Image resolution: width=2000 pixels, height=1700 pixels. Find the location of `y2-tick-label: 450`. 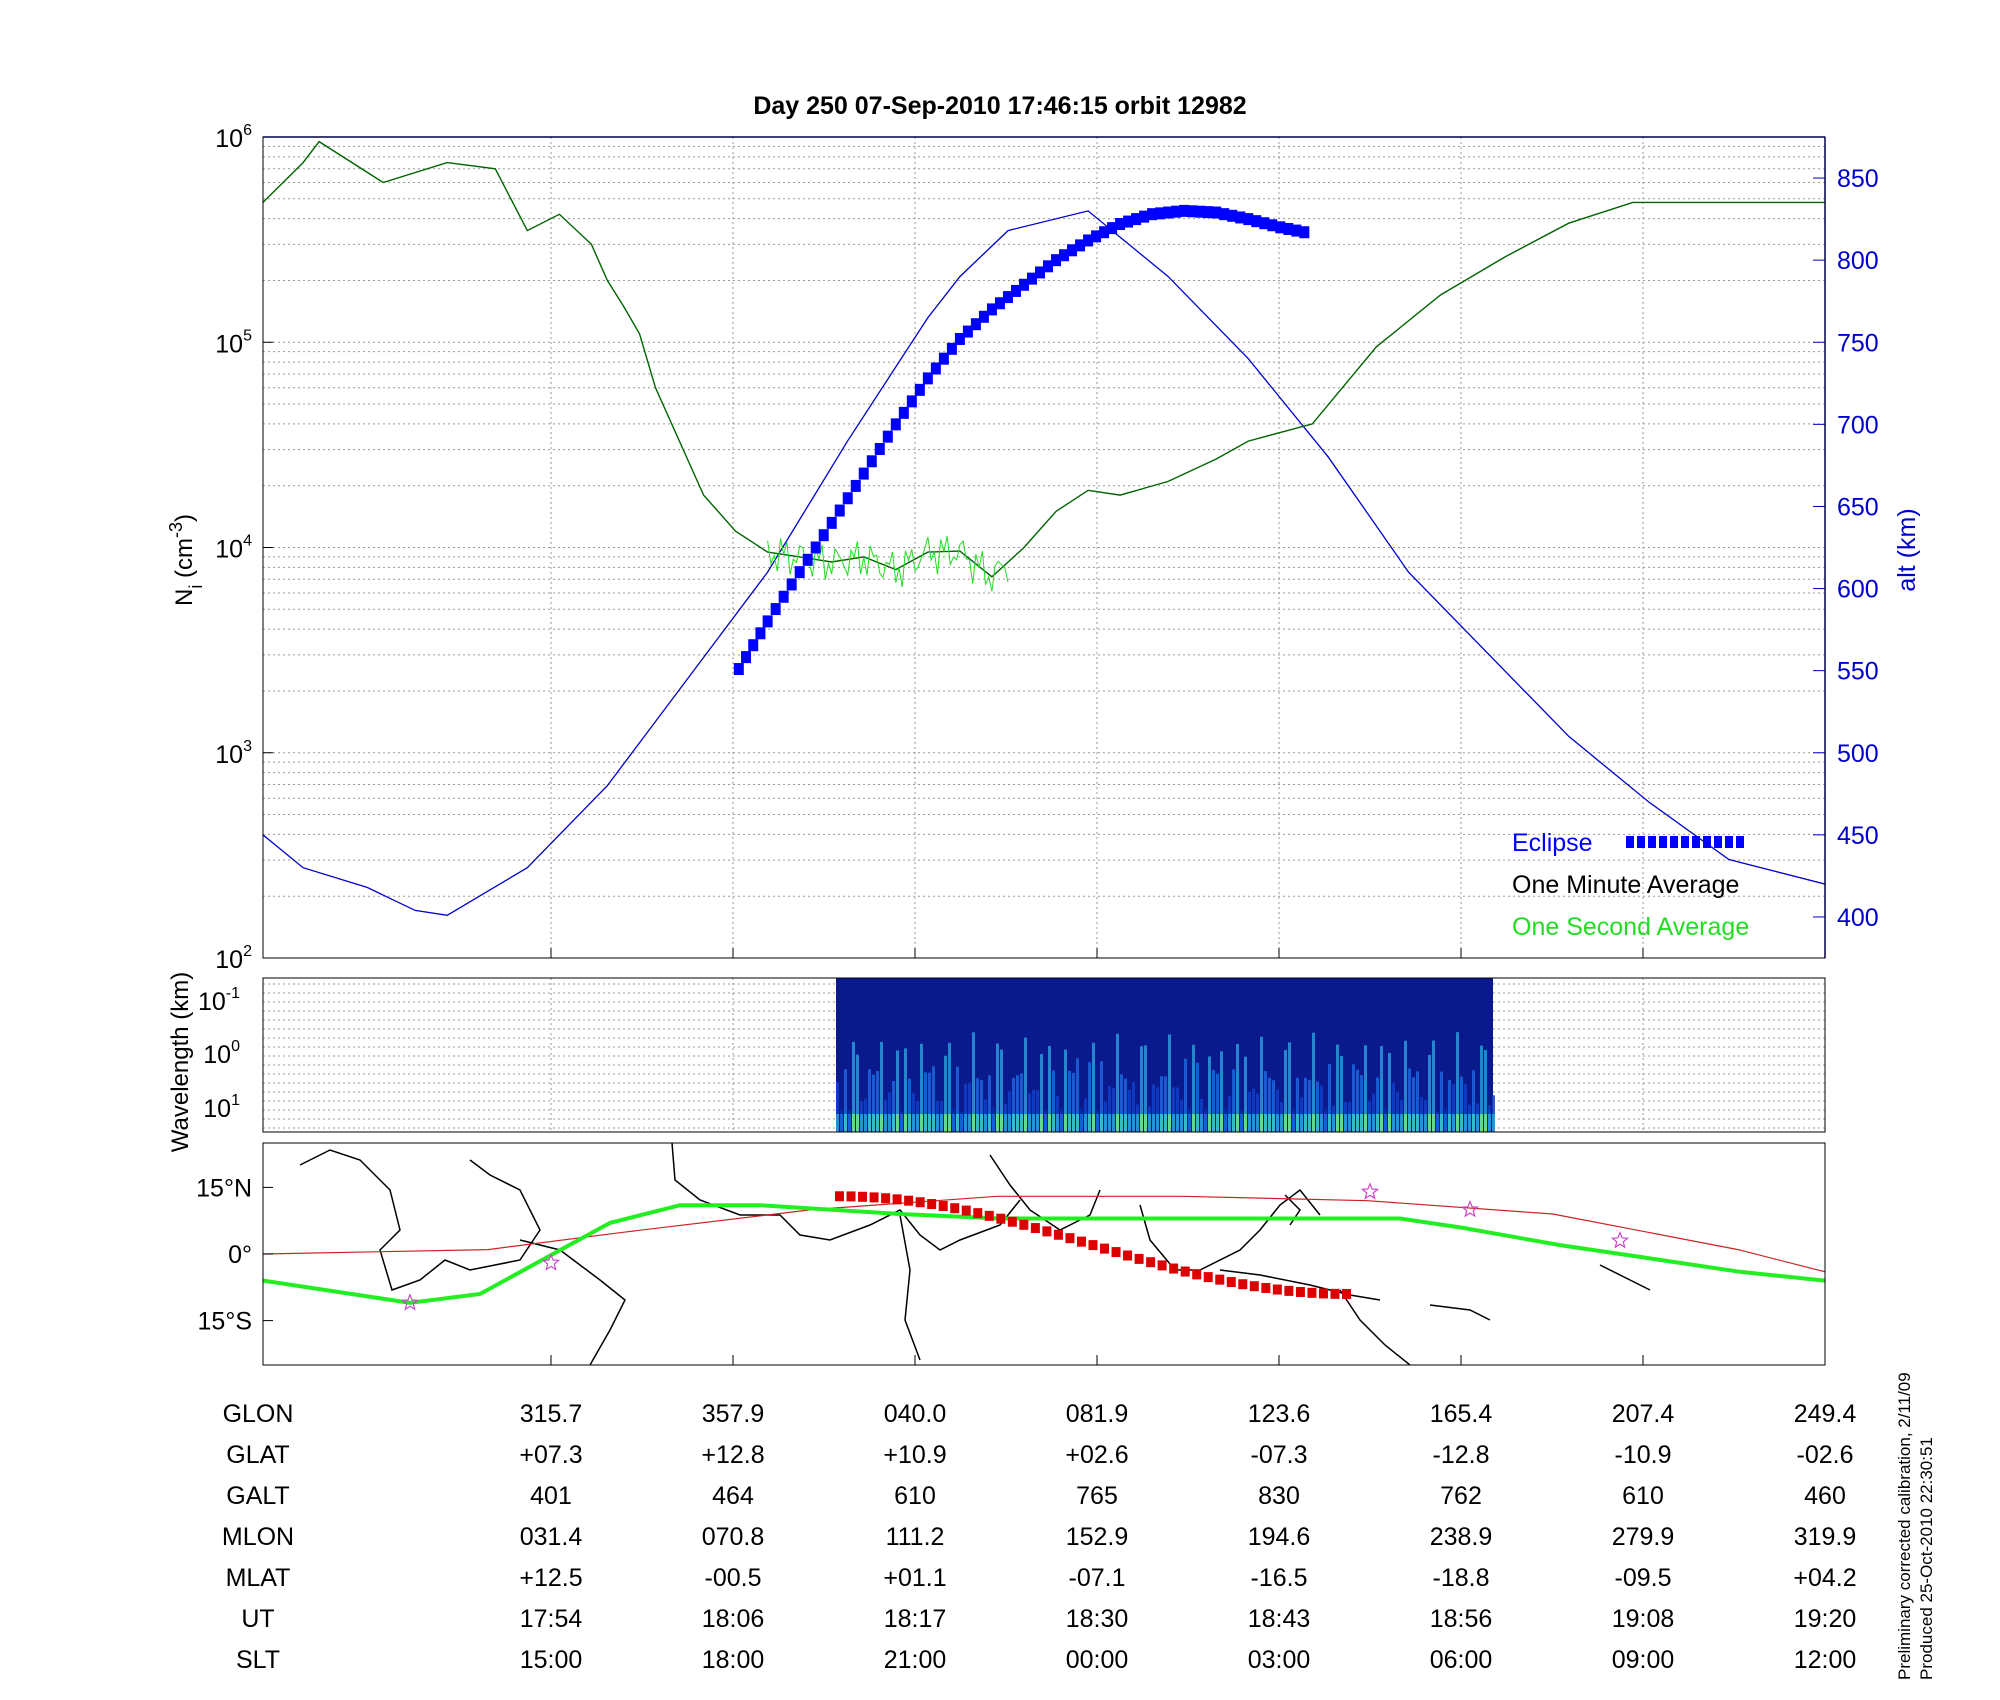

y2-tick-label: 450 is located at coordinates (1858, 836).